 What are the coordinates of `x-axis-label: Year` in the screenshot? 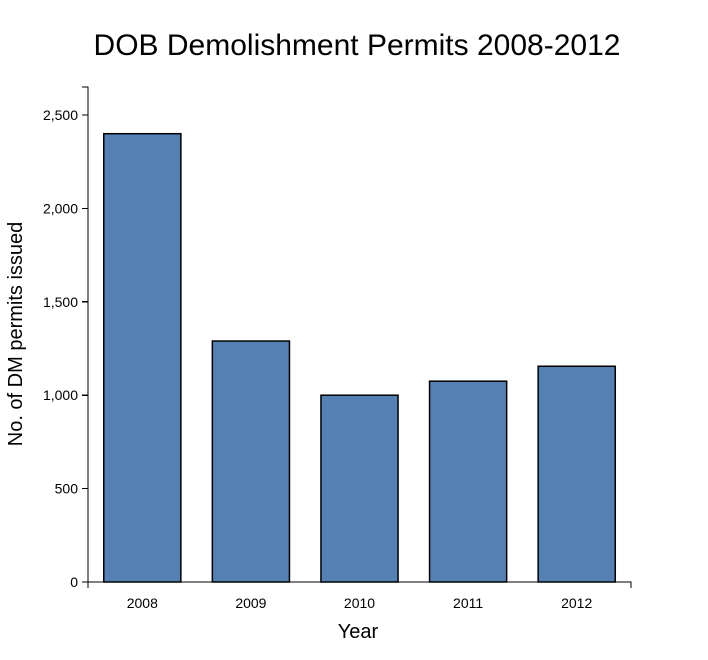 It's located at (358, 632).